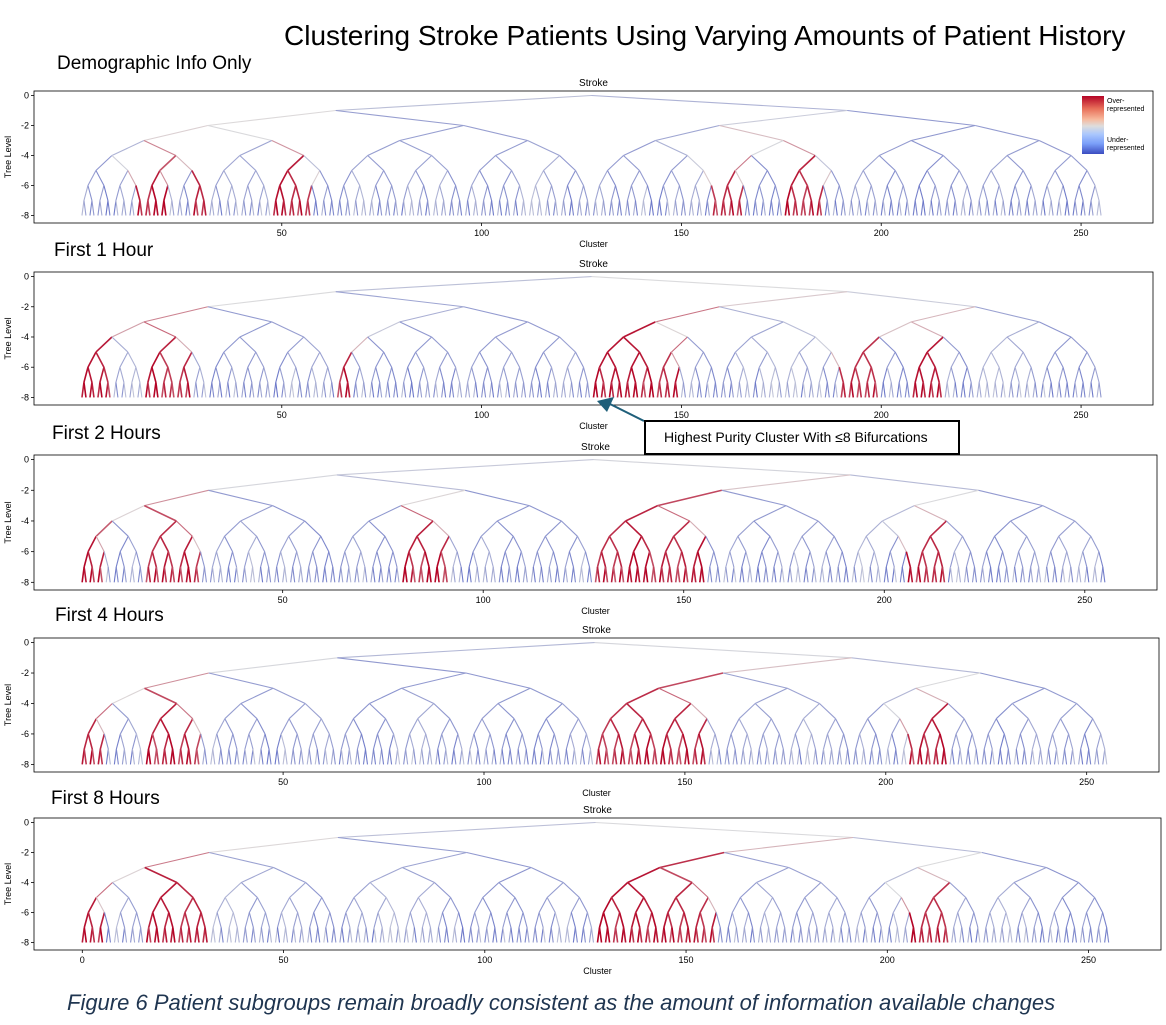  What do you see at coordinates (681, 415) in the screenshot?
I see `x-tick-label: 150` at bounding box center [681, 415].